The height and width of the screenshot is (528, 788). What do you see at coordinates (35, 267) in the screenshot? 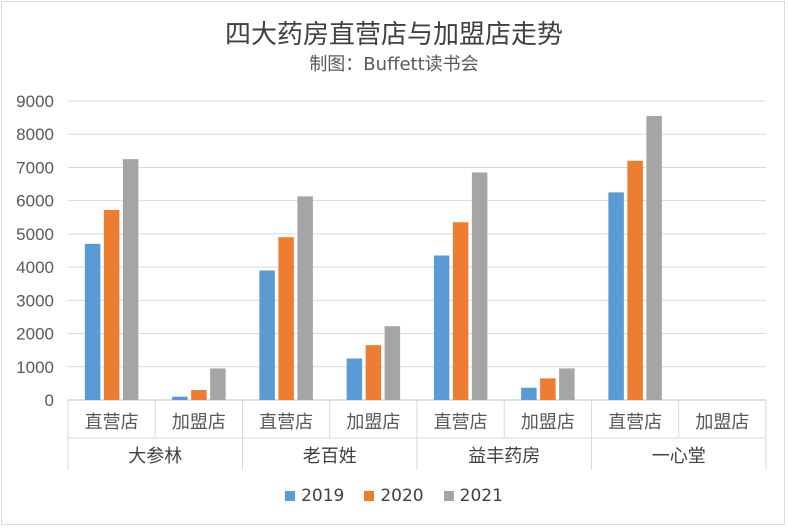
I see `y-tick-label: 4000` at bounding box center [35, 267].